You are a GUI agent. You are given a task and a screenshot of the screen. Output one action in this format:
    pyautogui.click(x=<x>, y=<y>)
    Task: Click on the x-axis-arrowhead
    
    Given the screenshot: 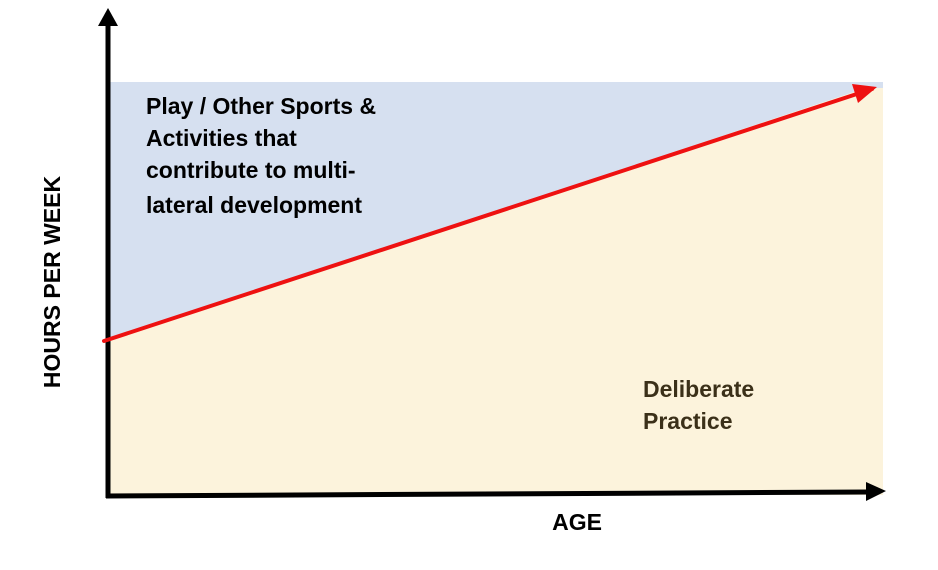 What is the action you would take?
    pyautogui.click(x=876, y=491)
    